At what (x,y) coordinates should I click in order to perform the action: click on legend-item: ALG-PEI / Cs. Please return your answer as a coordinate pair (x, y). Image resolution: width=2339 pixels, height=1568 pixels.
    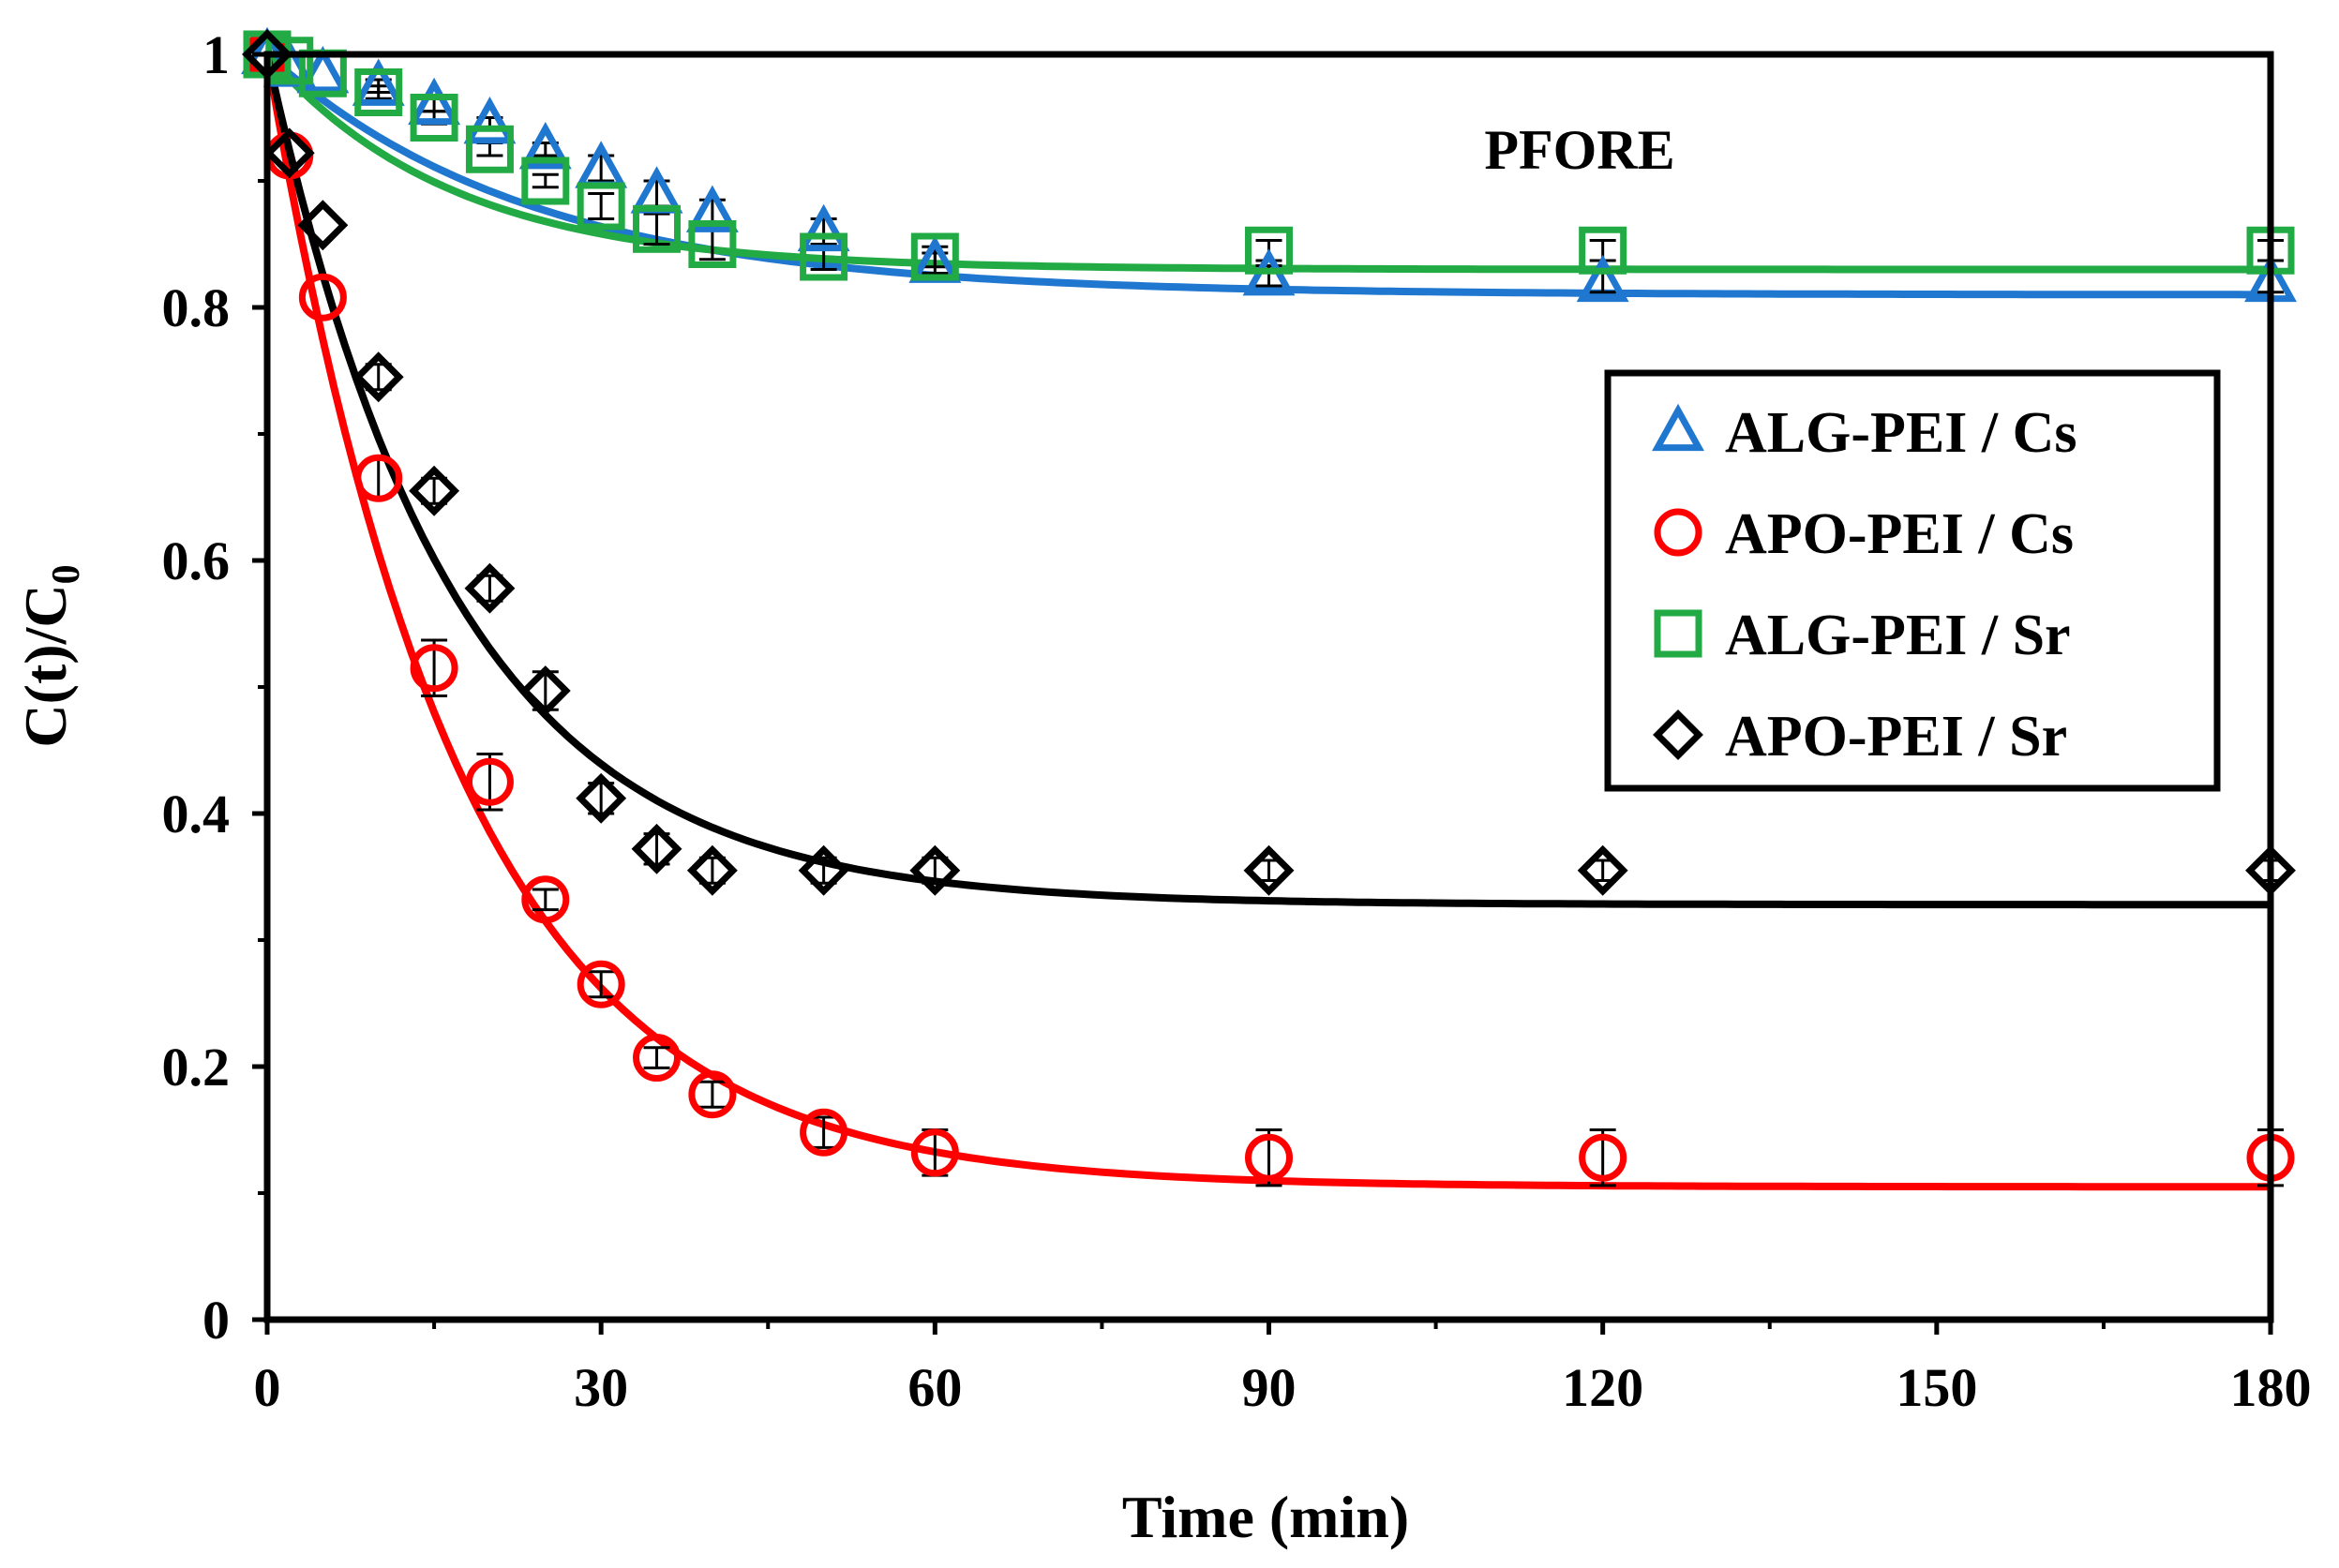
    Looking at the image, I should click on (1864, 433).